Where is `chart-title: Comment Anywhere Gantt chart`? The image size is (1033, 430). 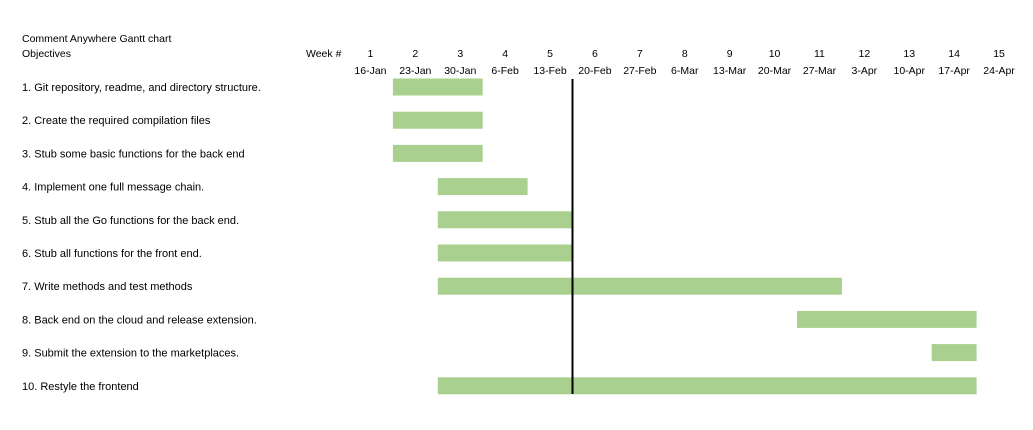
chart-title: Comment Anywhere Gantt chart is located at coordinates (96, 39).